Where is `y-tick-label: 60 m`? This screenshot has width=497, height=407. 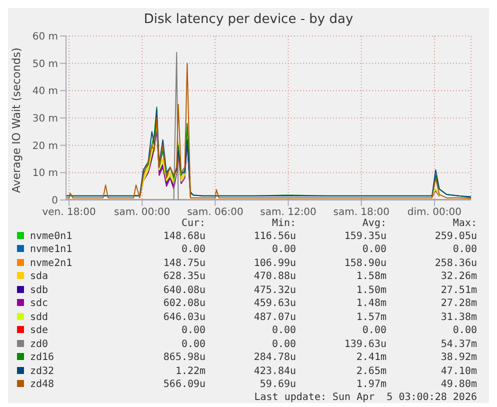
y-tick-label: 60 m is located at coordinates (45, 37).